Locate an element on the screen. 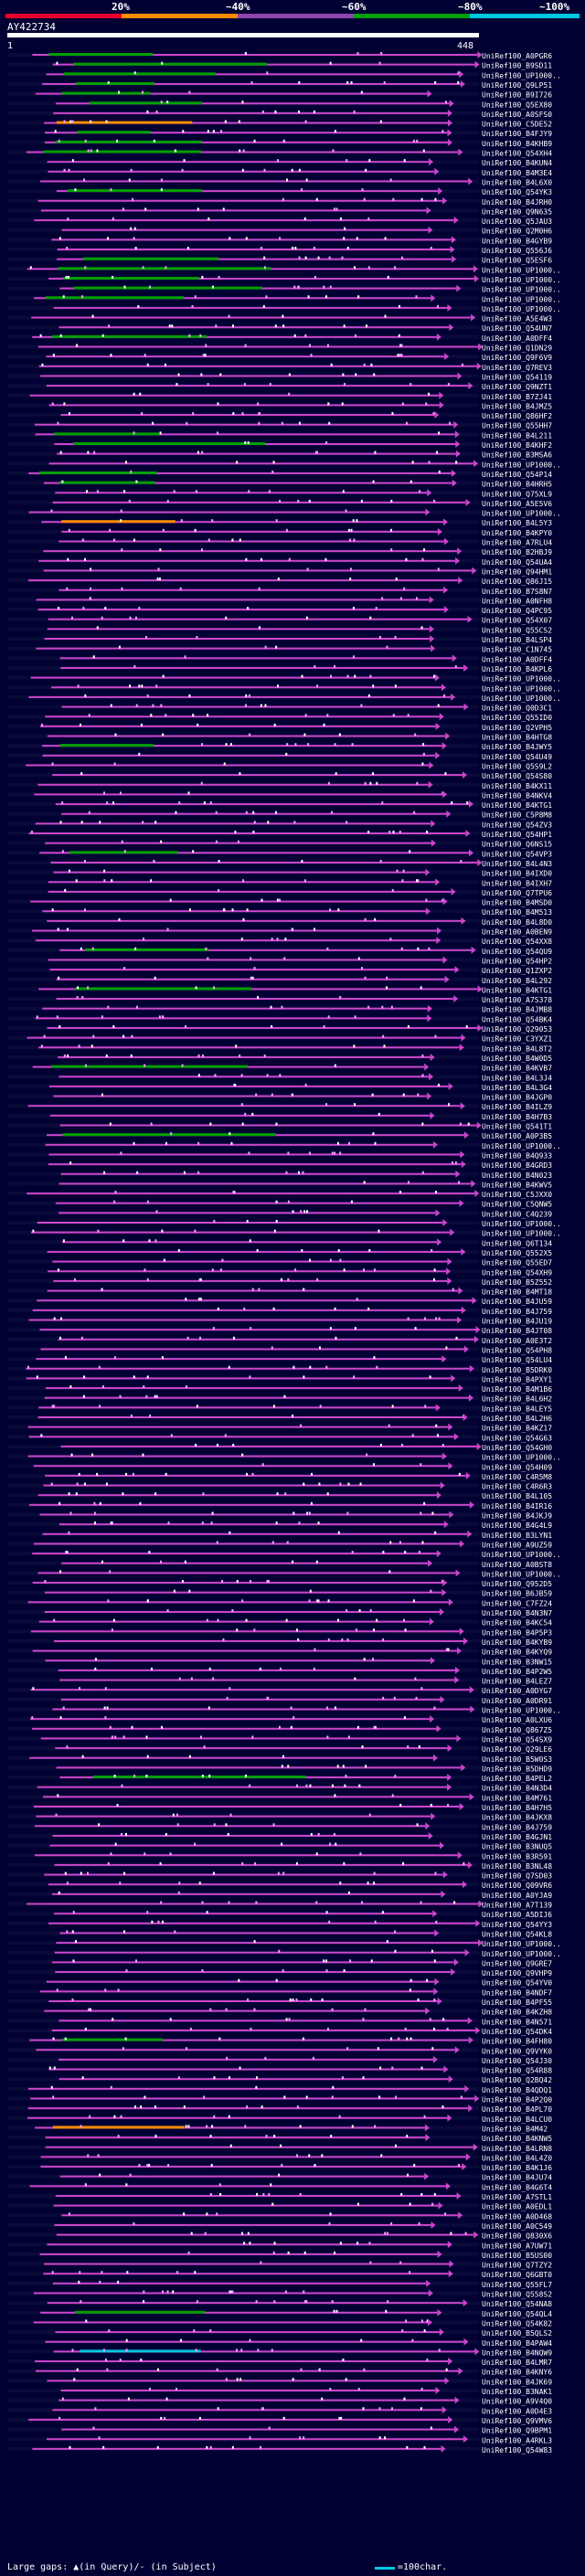 The width and height of the screenshot is (585, 2576). hit-label: UniRef100_A0D4E3 is located at coordinates (517, 2411).